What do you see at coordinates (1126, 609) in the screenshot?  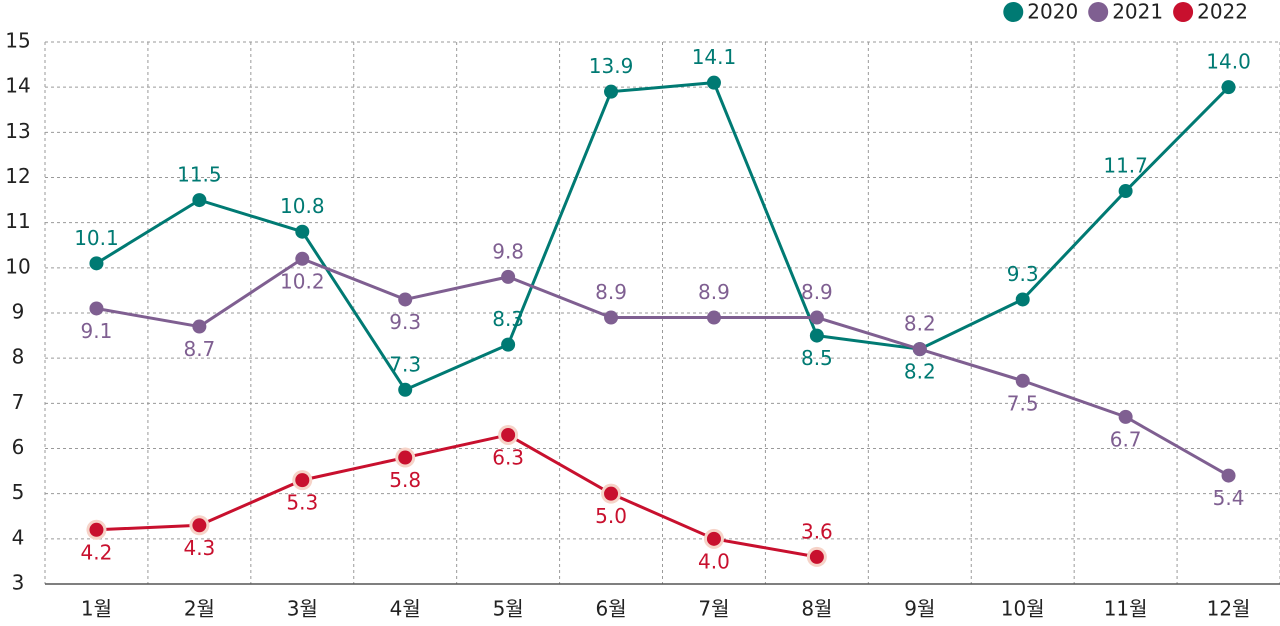 I see `x-tick-label: 11월` at bounding box center [1126, 609].